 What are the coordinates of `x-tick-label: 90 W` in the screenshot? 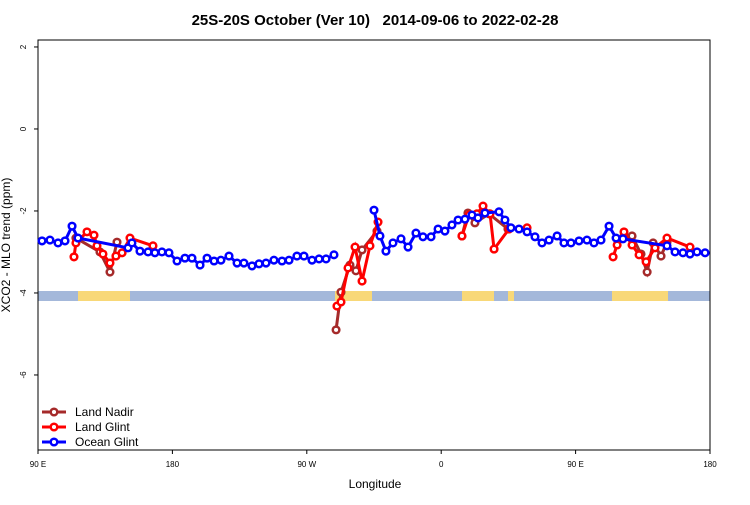 It's located at (306, 464).